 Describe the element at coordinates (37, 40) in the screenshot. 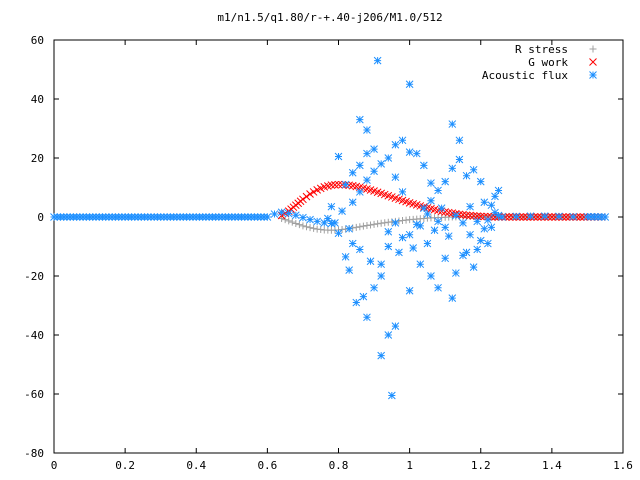

I see `y-tick-label: 60` at that location.